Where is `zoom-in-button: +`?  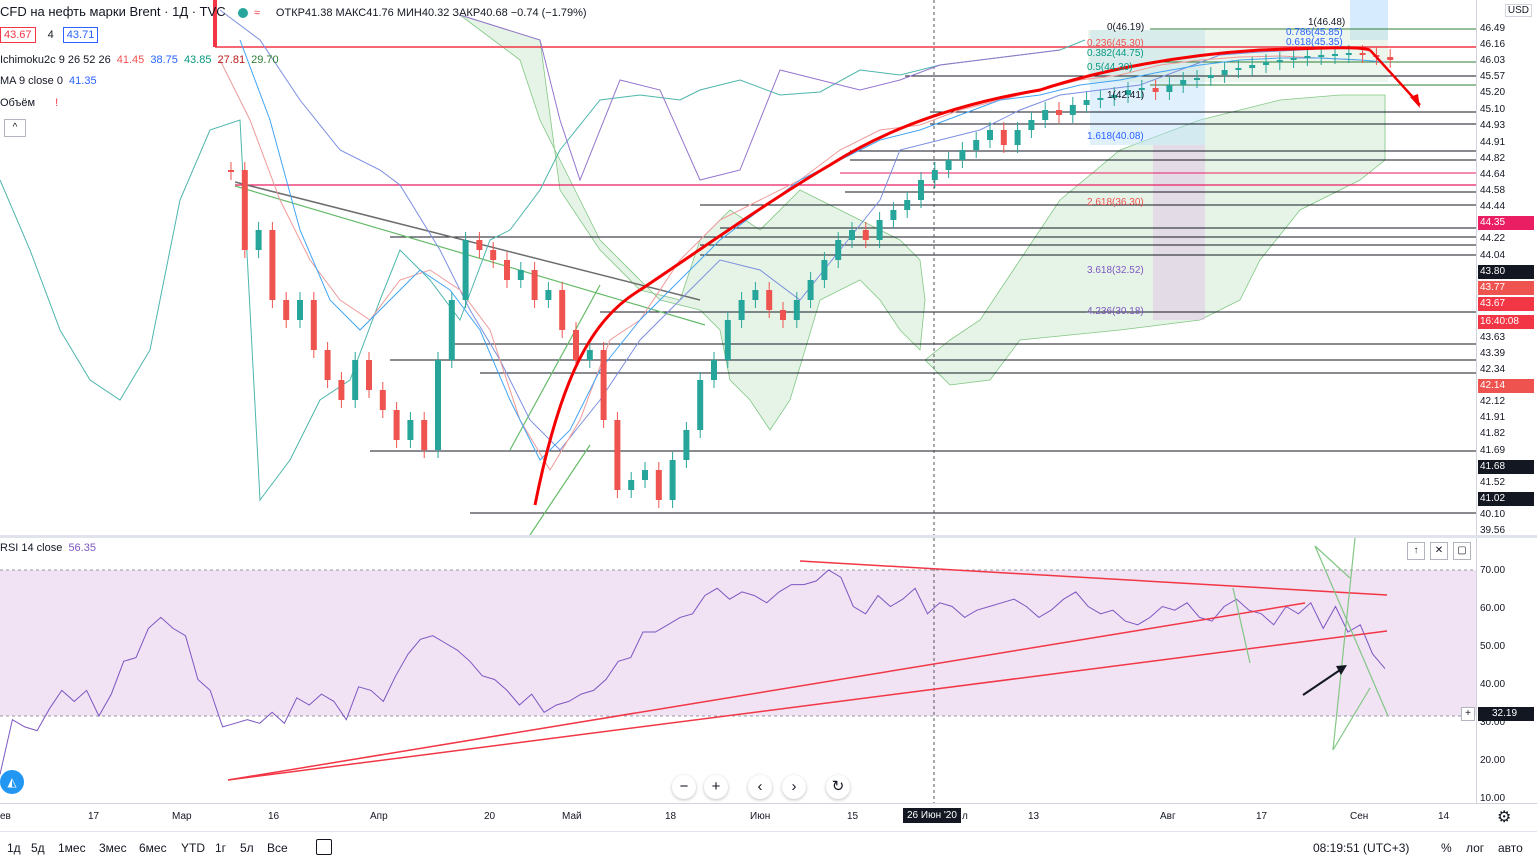
zoom-in-button: + is located at coordinates (716, 787).